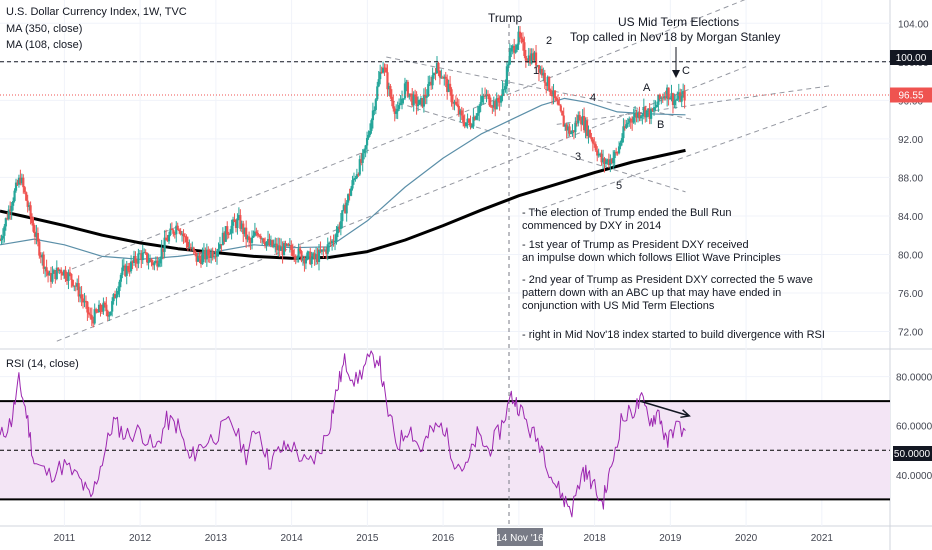 The image size is (932, 550). I want to click on time-tick-label: 2013, so click(216, 538).